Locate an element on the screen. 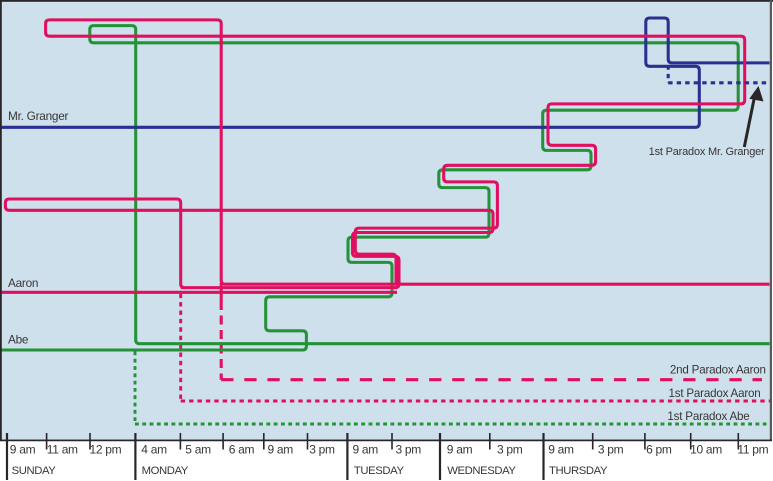 Image resolution: width=773 pixels, height=481 pixels. svg-text: 1st Paradox Mr. Granger is located at coordinates (707, 152).